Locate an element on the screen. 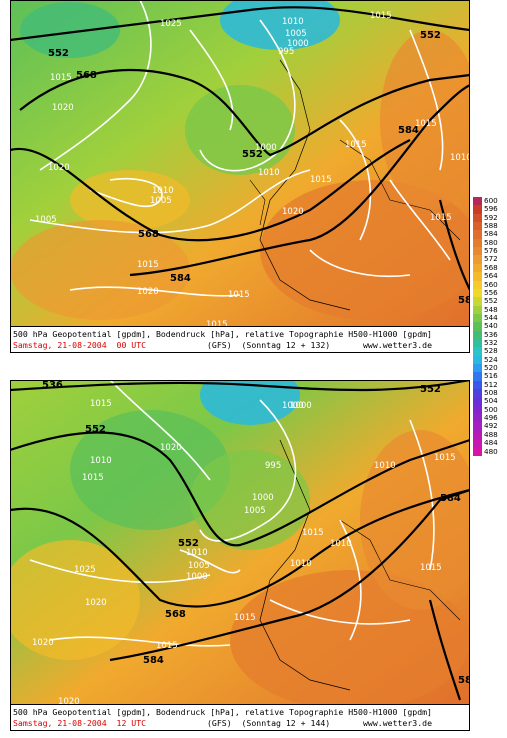  legend-label: 520 is located at coordinates (491, 367).